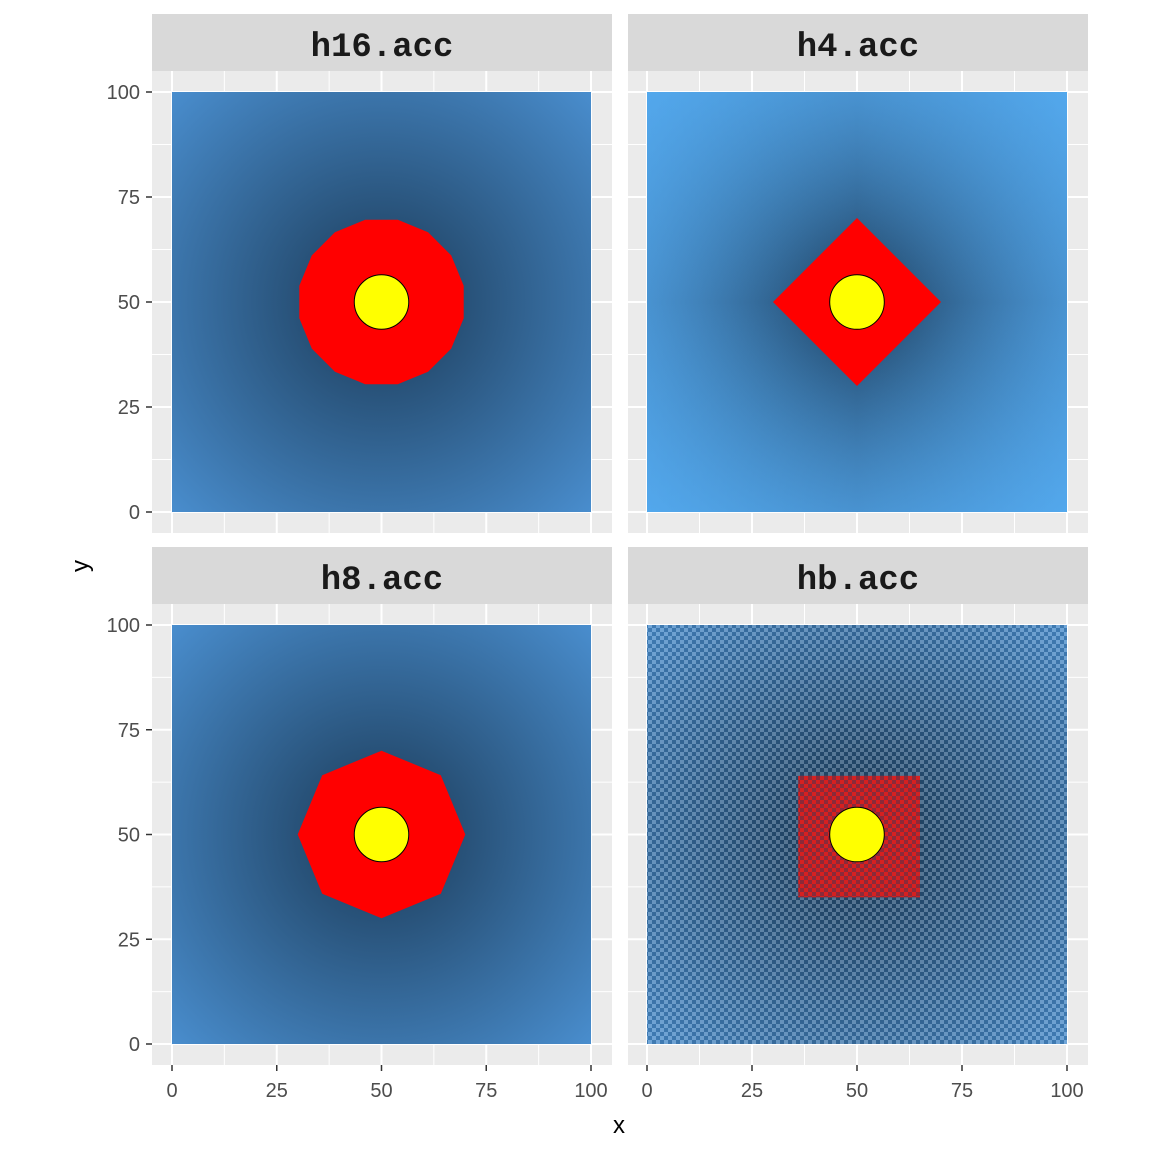 The height and width of the screenshot is (1152, 1152). What do you see at coordinates (382, 48) in the screenshot?
I see `facet-strip-label: h16.acc` at bounding box center [382, 48].